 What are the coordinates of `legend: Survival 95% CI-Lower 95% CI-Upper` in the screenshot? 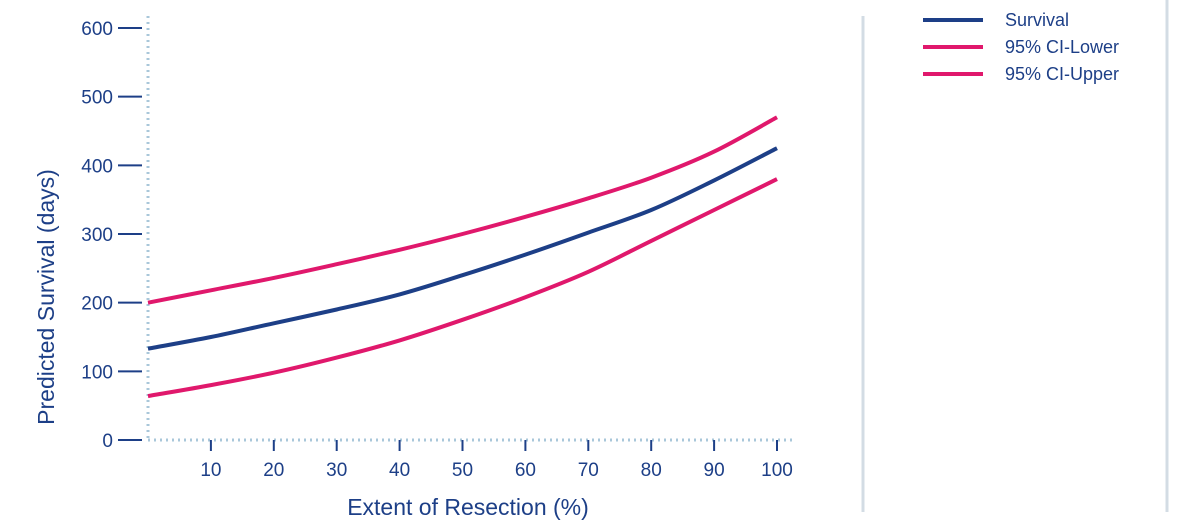 It's located at (1021, 47).